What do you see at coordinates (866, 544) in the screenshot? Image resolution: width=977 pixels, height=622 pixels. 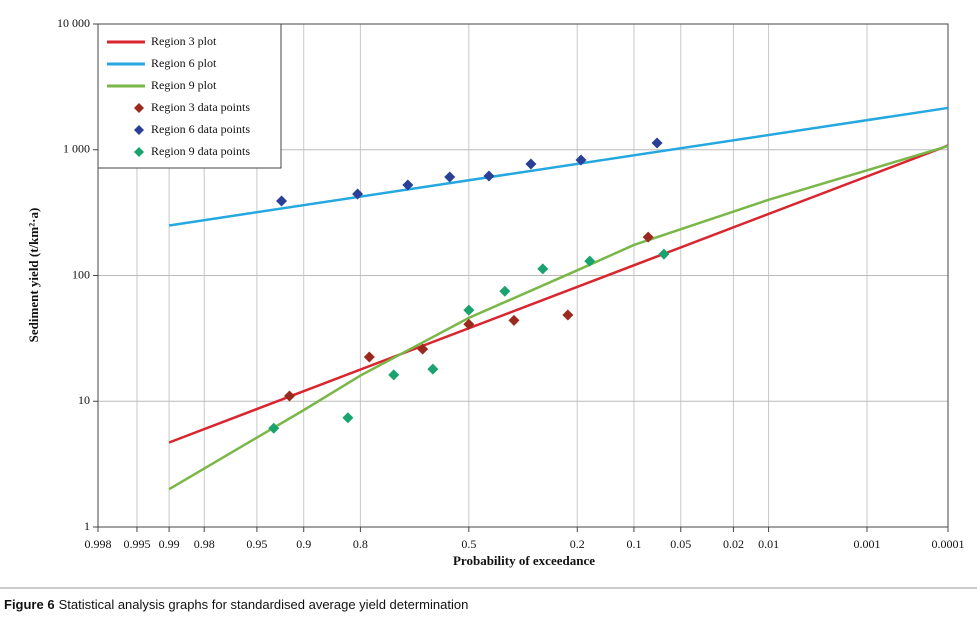 I see `x-tick-label: 0.001` at bounding box center [866, 544].